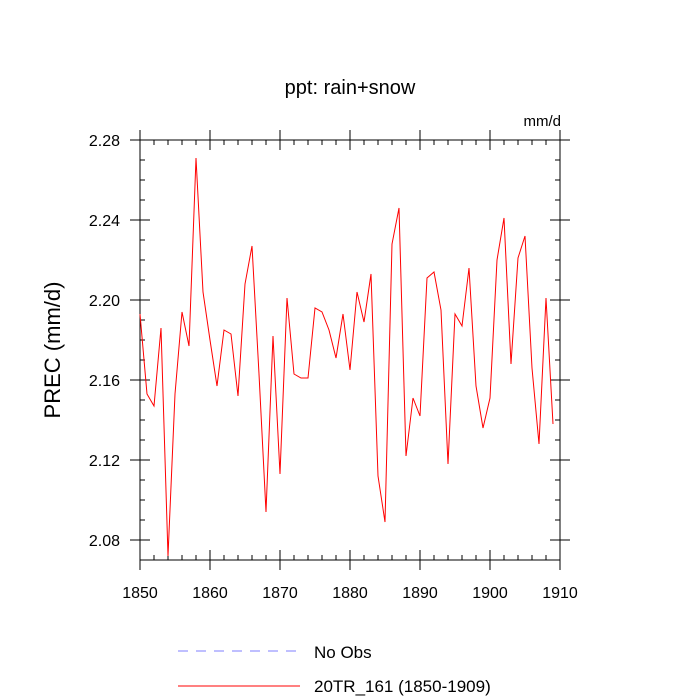  Describe the element at coordinates (104, 341) in the screenshot. I see `y-tick-labels: 2.08 2.12 2.16 2.20 2.24 2.28` at that location.